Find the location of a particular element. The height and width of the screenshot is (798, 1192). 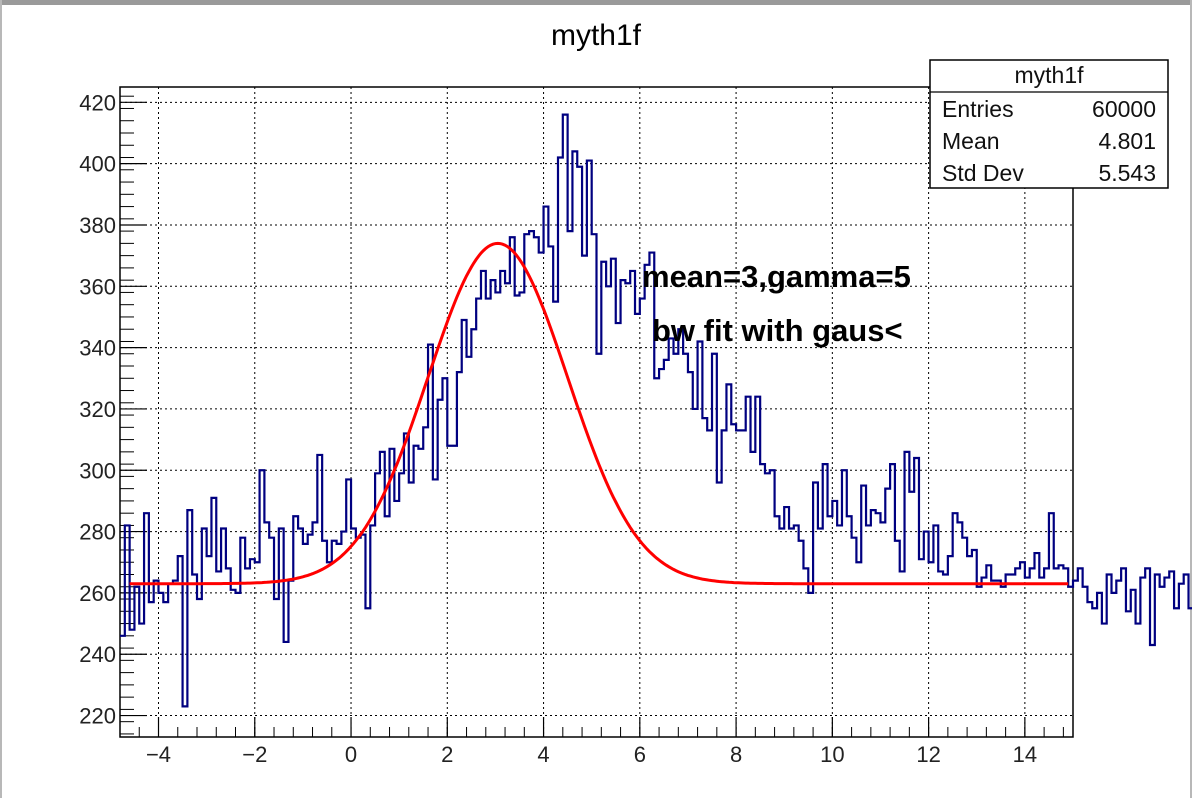

y-tick-label: 220 is located at coordinates (97, 716).